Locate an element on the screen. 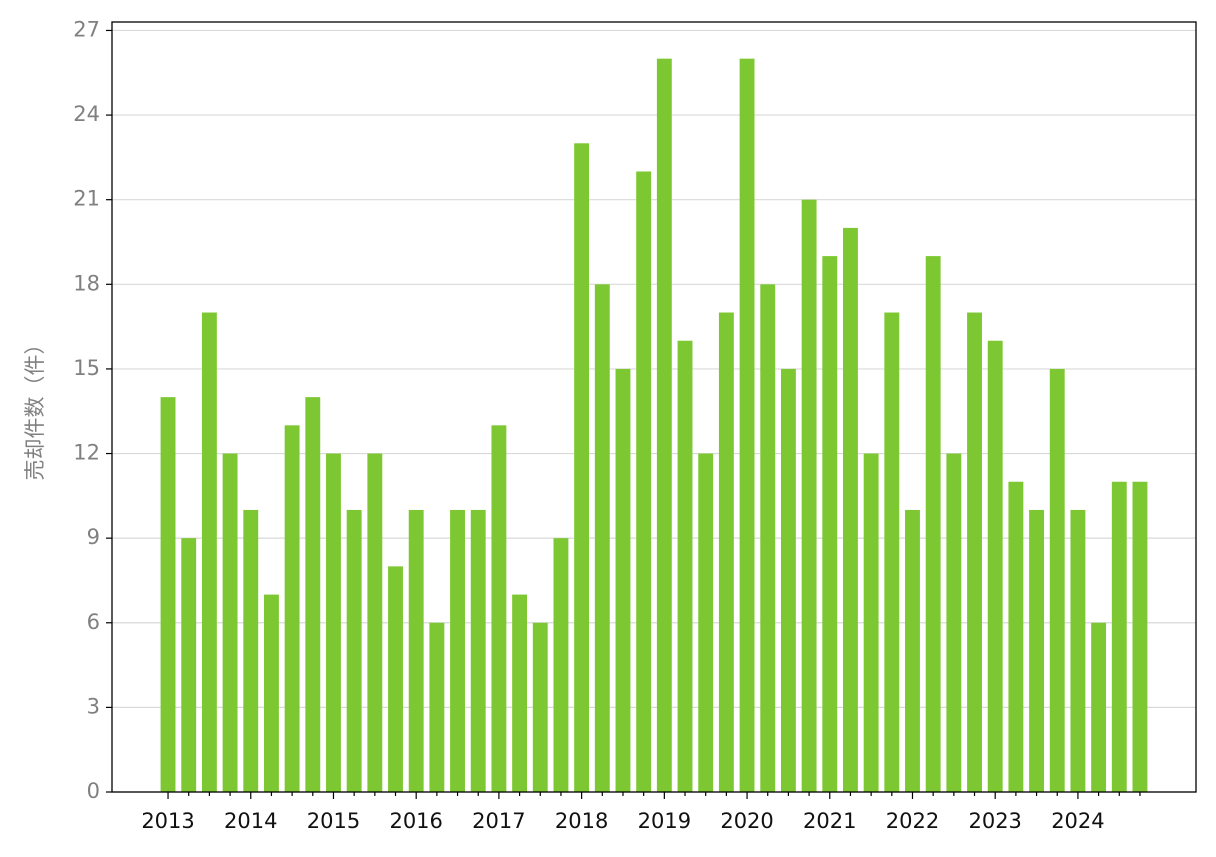  x-tick-label: 2017 is located at coordinates (498, 821).